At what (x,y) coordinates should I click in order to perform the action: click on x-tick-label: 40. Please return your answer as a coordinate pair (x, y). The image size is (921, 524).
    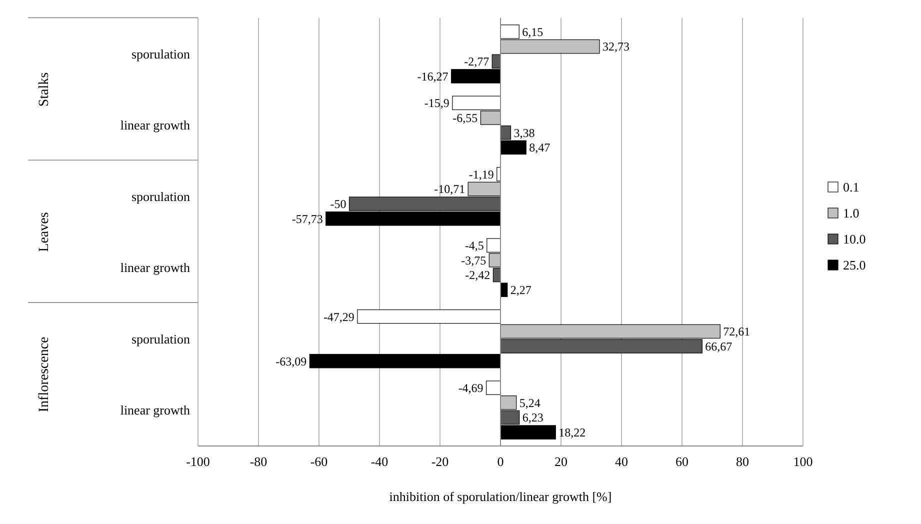
    Looking at the image, I should click on (621, 461).